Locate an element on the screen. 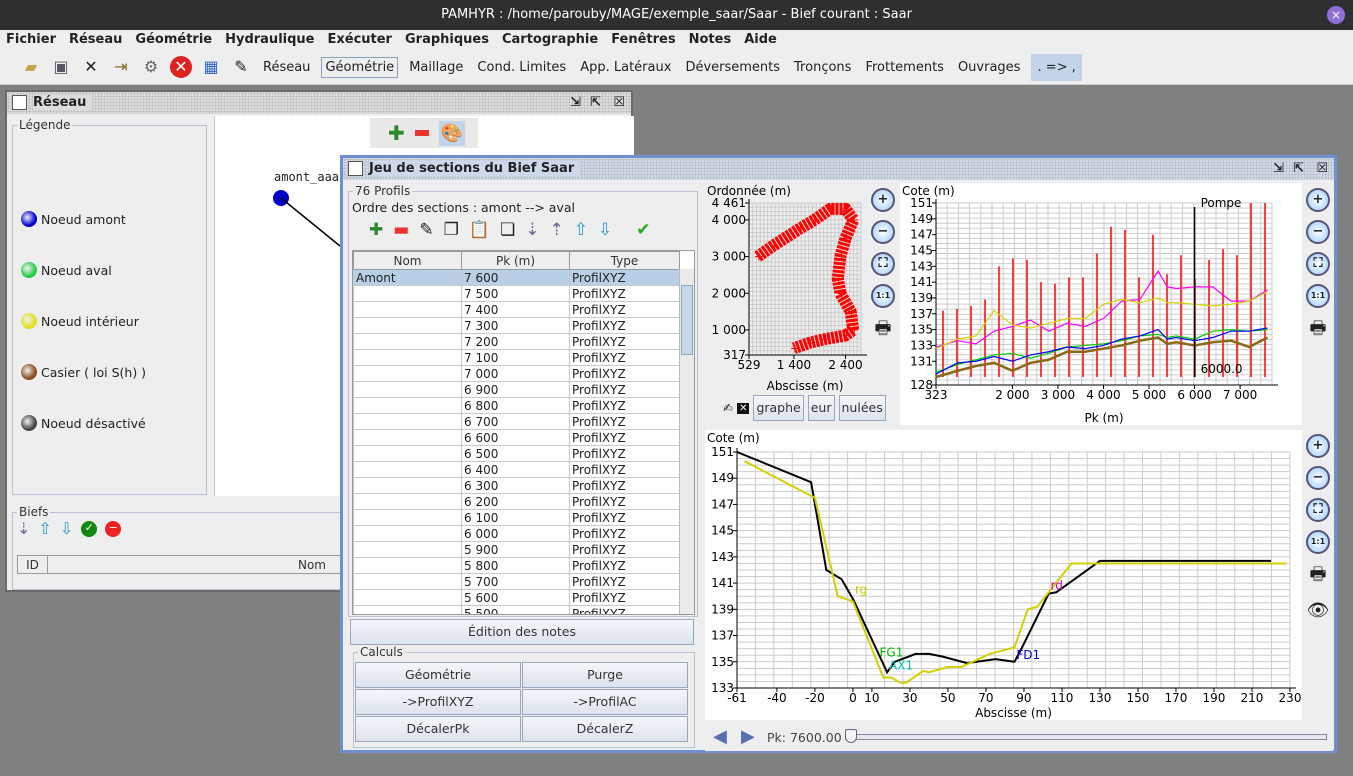  calc-button: DécalerPk is located at coordinates (438, 729).